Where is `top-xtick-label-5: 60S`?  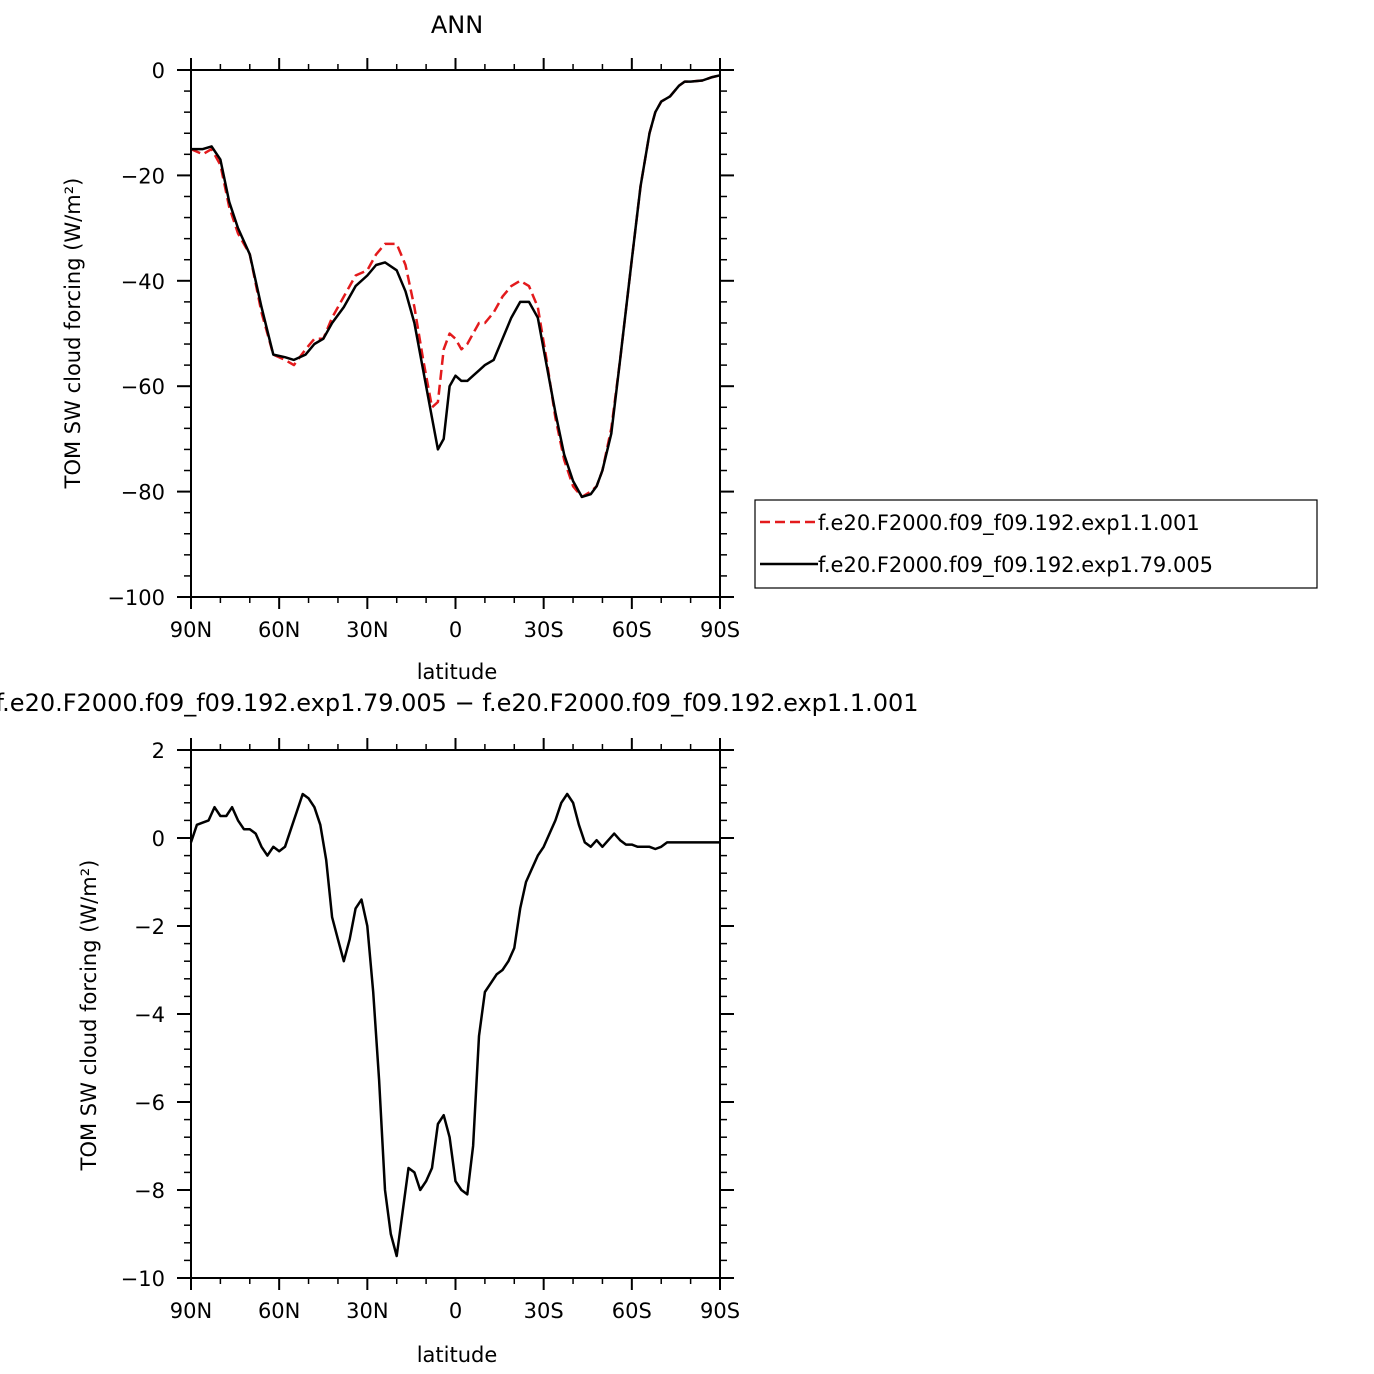
top-xtick-label-5: 60S is located at coordinates (632, 630).